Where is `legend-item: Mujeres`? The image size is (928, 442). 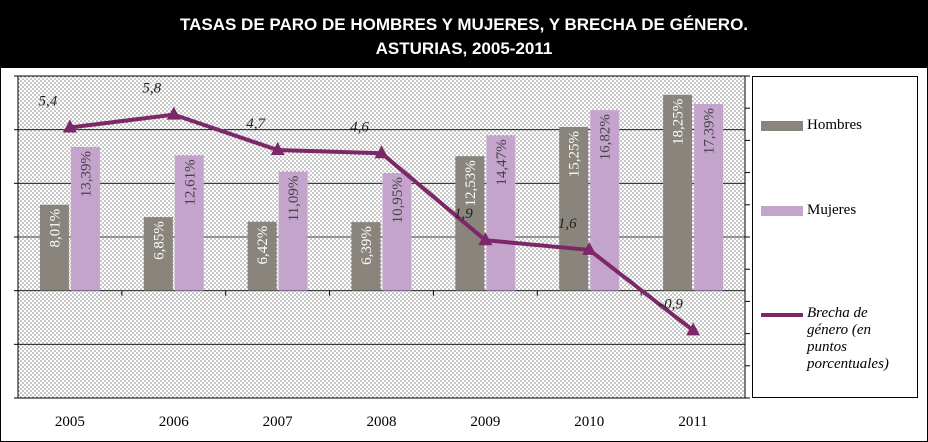 legend-item: Mujeres is located at coordinates (808, 210).